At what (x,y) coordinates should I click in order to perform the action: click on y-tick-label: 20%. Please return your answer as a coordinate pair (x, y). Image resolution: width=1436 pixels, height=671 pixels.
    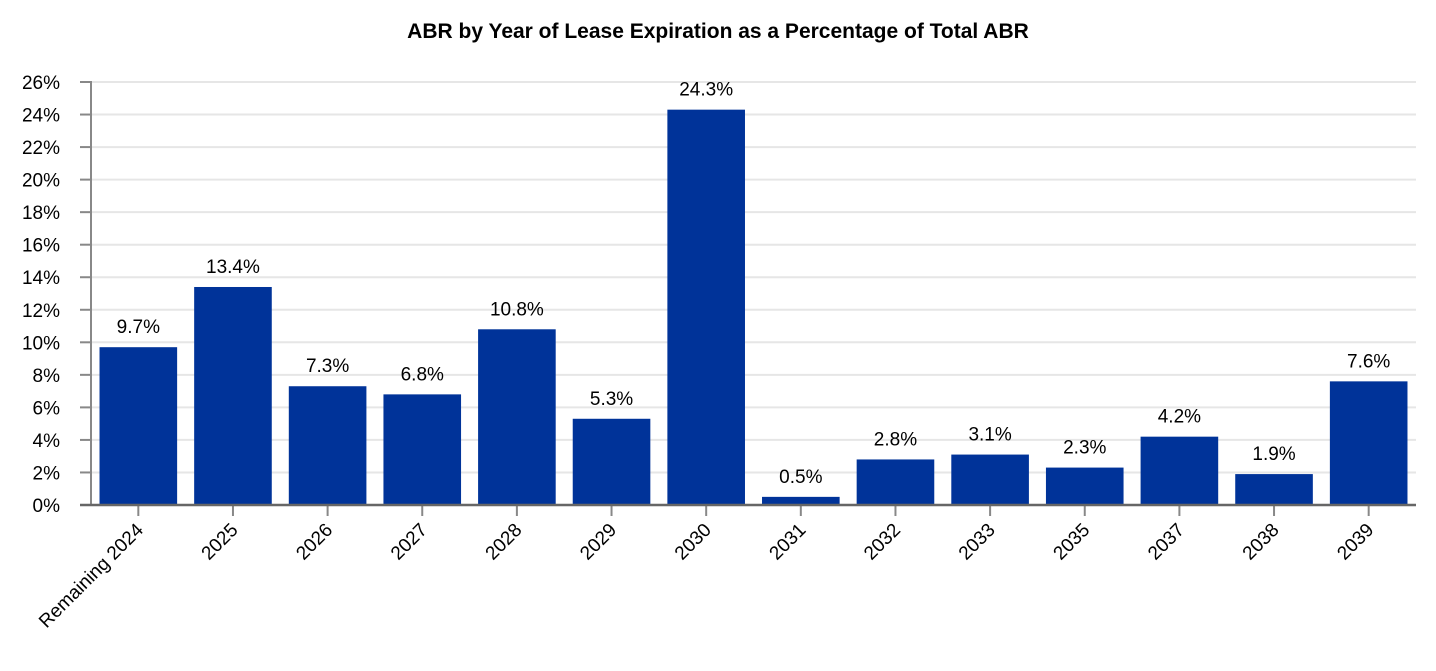
    Looking at the image, I should click on (41, 181).